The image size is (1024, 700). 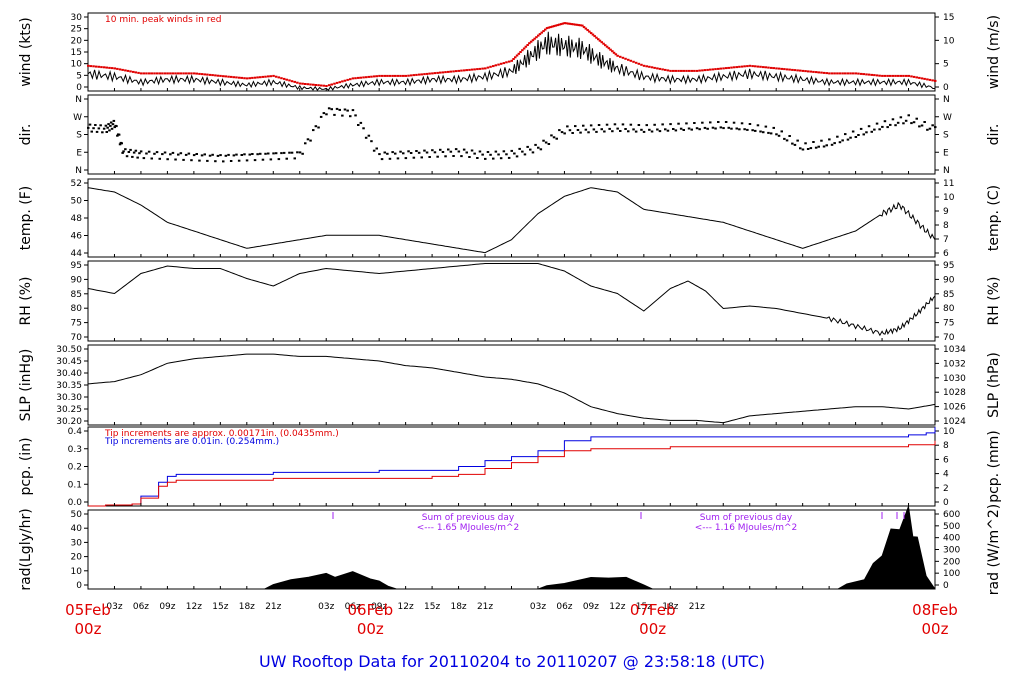 What do you see at coordinates (946, 446) in the screenshot?
I see `y-tick-label-right: 8` at bounding box center [946, 446].